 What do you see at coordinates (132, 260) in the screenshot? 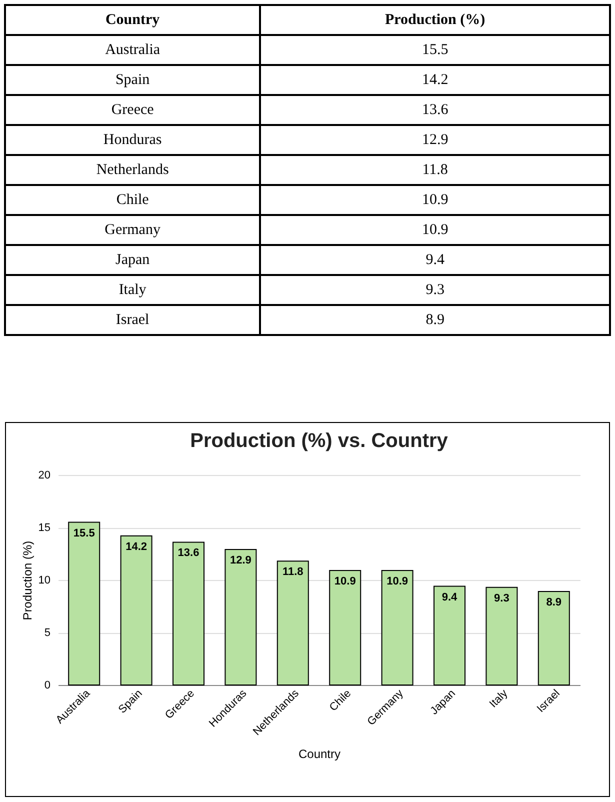
I see `category-label: Japan` at bounding box center [132, 260].